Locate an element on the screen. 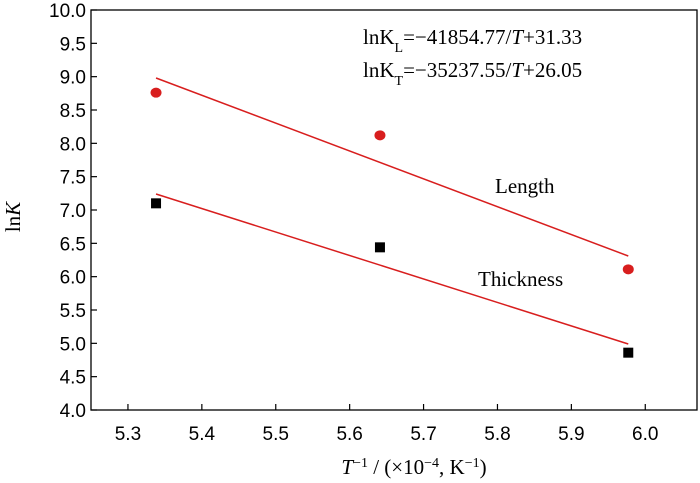 This screenshot has width=700, height=483. y-tick-label: 5.0 is located at coordinates (73, 344).